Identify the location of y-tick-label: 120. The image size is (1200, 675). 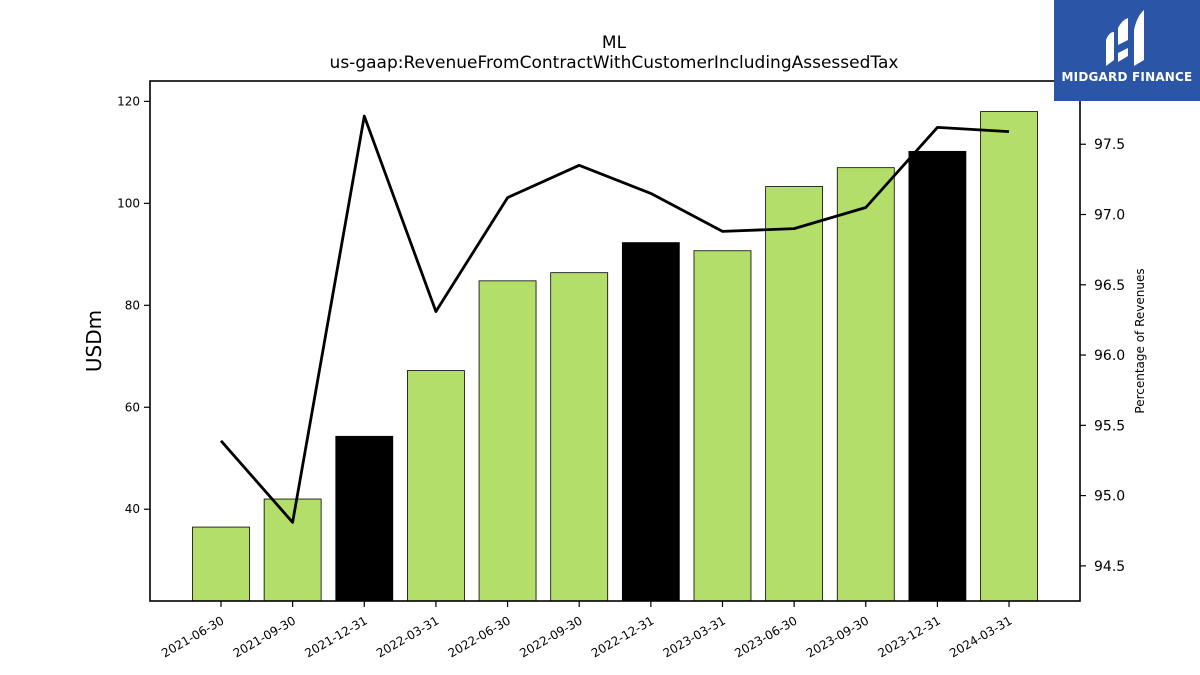
(128, 101).